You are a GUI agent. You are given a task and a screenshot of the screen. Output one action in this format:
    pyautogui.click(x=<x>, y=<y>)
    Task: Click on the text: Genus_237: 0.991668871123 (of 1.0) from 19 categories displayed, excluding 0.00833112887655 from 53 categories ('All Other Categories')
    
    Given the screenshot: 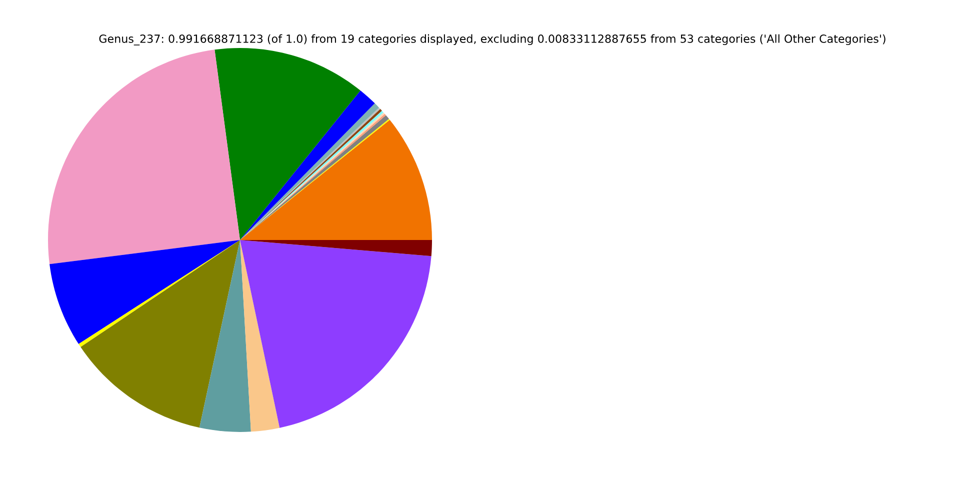 What is the action you would take?
    pyautogui.click(x=492, y=40)
    